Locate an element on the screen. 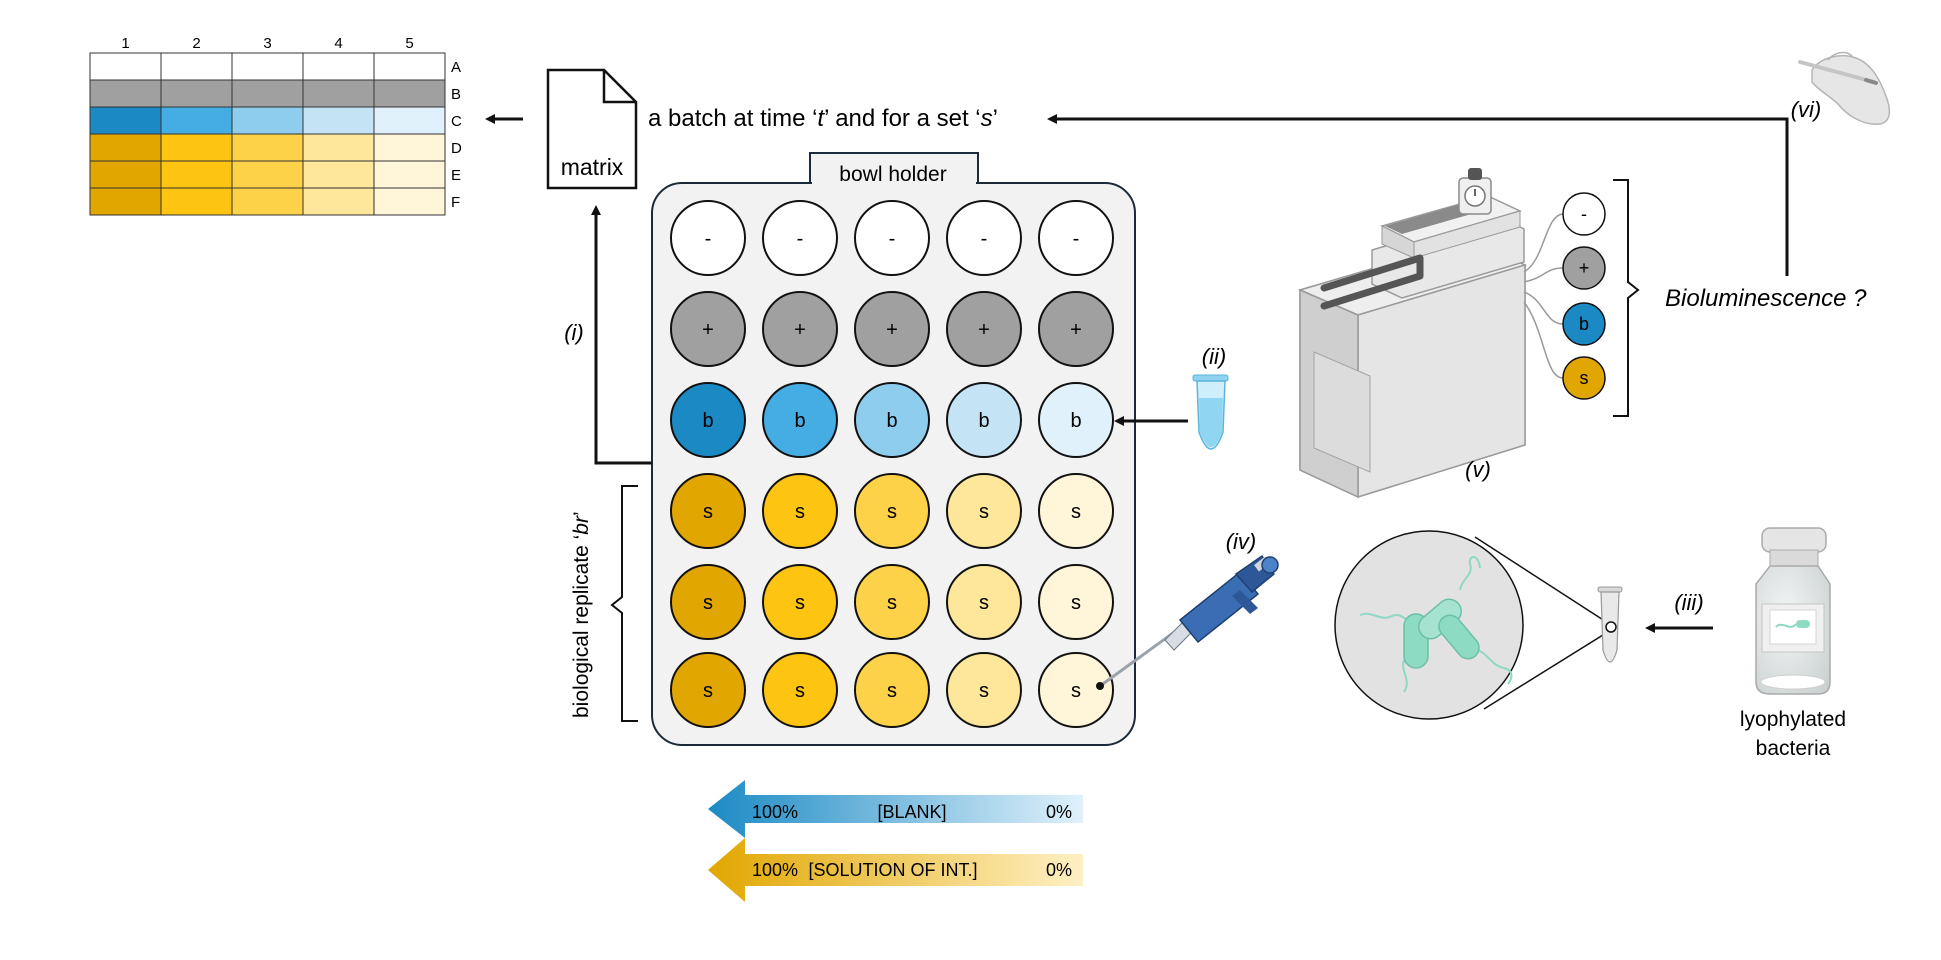  step-i-label: (i) is located at coordinates (574, 332).